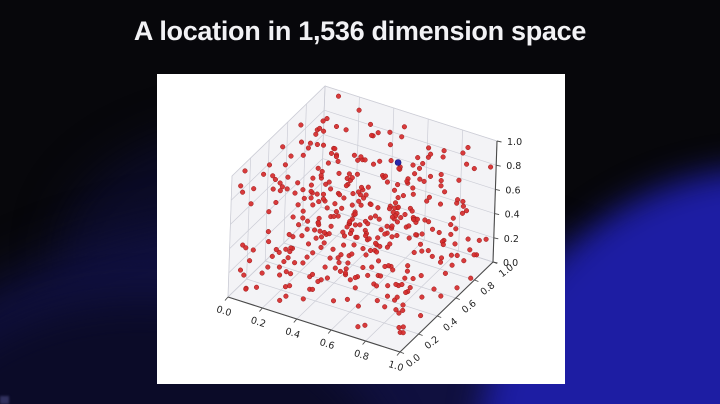 The width and height of the screenshot is (720, 404). Describe the element at coordinates (432, 343) in the screenshot. I see `y-tick-label: 0.2` at that location.